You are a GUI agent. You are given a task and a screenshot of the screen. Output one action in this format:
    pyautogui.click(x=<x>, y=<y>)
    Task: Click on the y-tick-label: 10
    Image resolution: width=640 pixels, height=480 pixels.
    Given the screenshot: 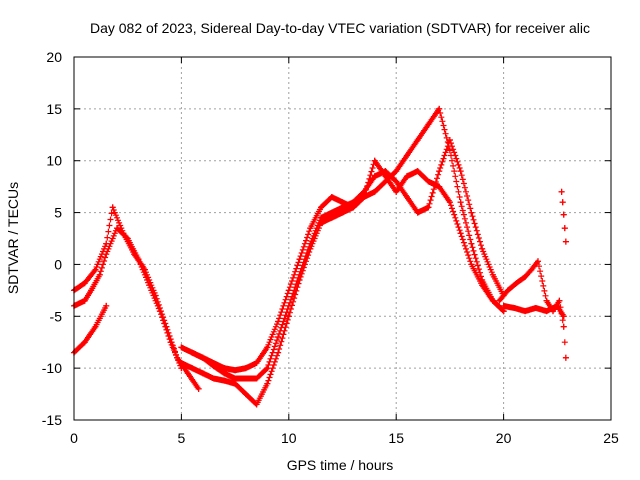 What is the action you would take?
    pyautogui.click(x=54, y=161)
    